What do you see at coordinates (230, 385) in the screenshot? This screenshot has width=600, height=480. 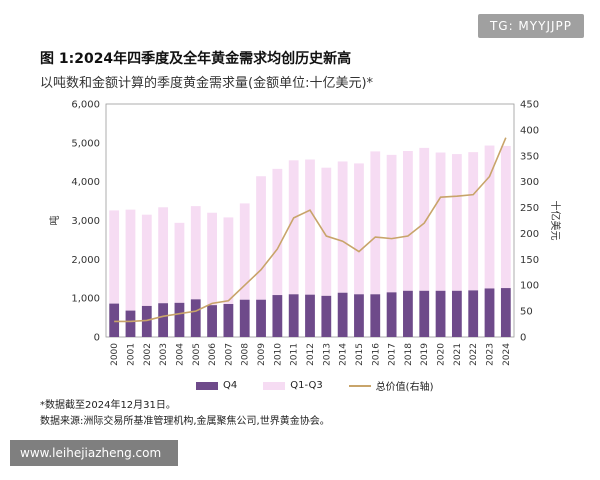 I see `legend-label-q4: Q4` at bounding box center [230, 385].